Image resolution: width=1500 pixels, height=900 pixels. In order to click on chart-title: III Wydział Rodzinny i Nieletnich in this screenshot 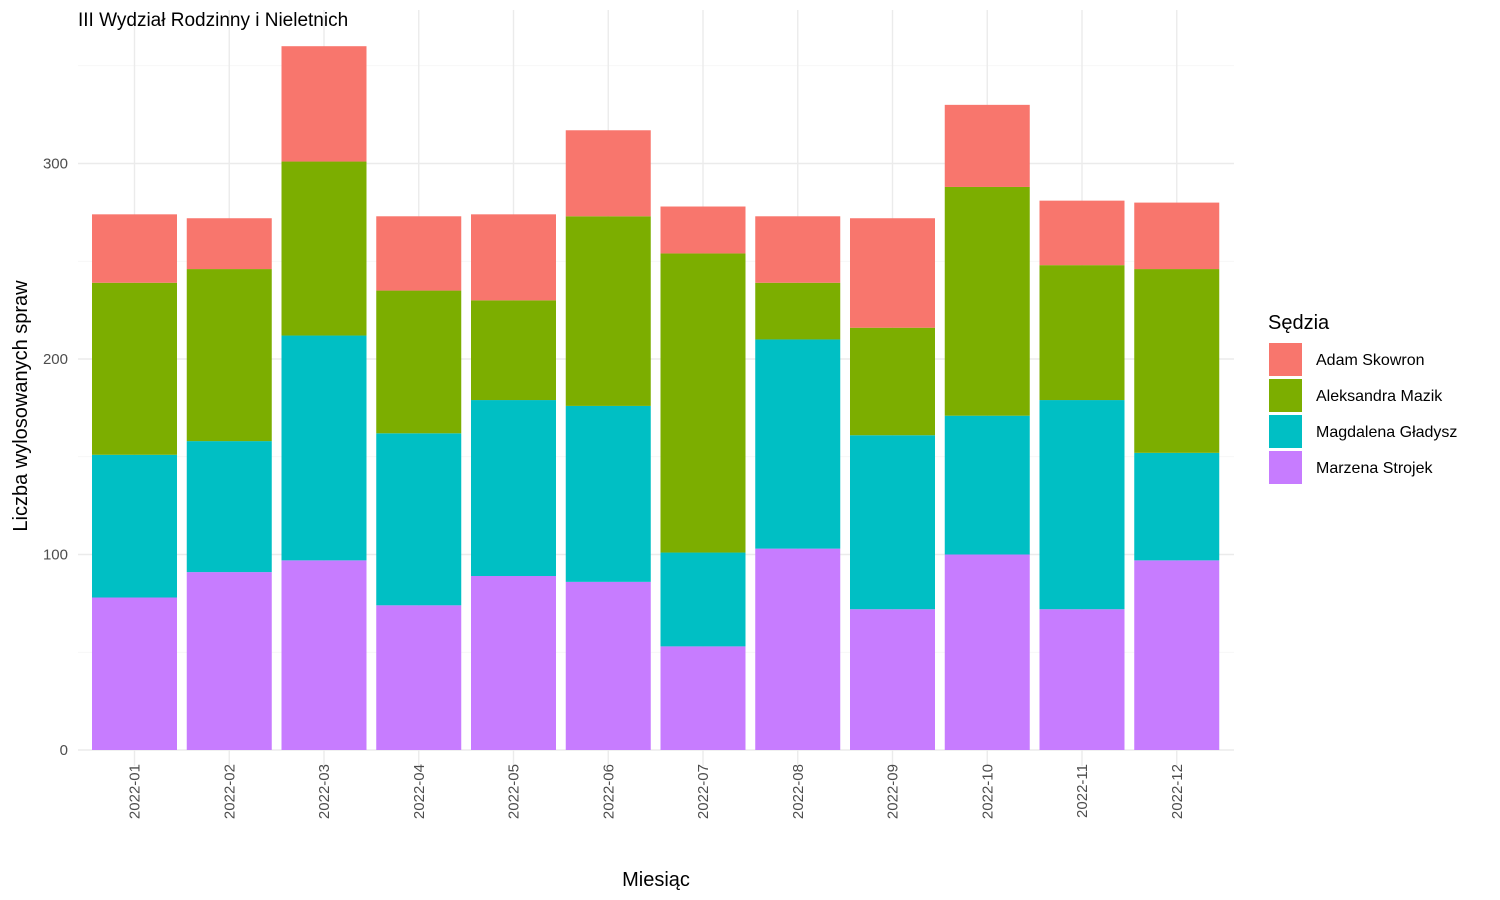, I will do `click(213, 20)`.